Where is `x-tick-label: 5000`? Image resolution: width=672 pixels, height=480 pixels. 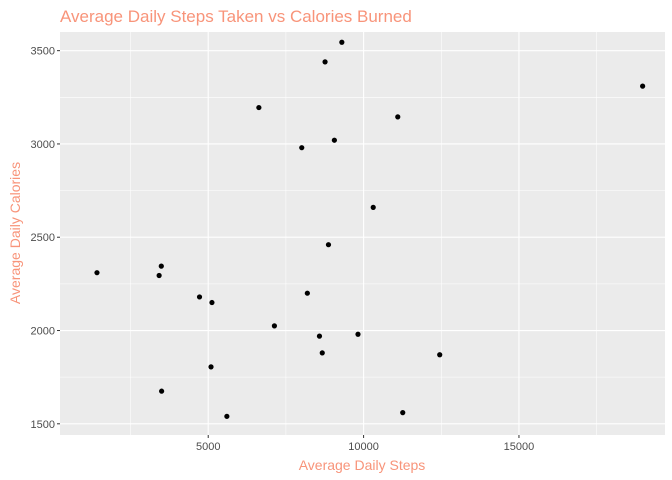
x-tick-label: 5000 is located at coordinates (208, 447).